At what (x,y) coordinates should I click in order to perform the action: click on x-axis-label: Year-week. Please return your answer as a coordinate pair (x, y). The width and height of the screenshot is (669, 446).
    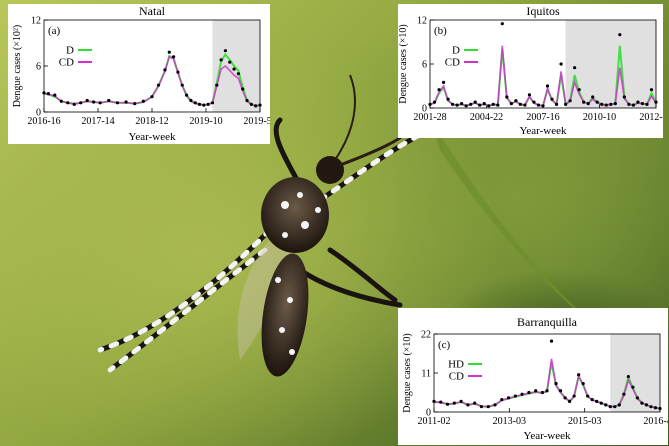
    Looking at the image, I should click on (543, 131).